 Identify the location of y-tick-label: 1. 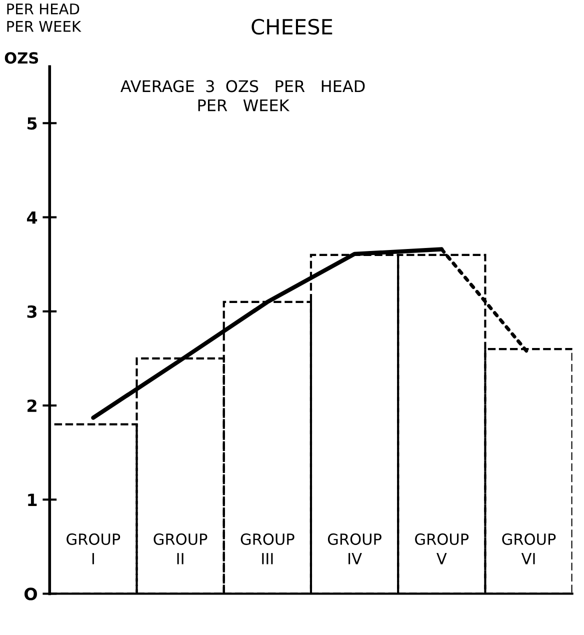
(32, 500).